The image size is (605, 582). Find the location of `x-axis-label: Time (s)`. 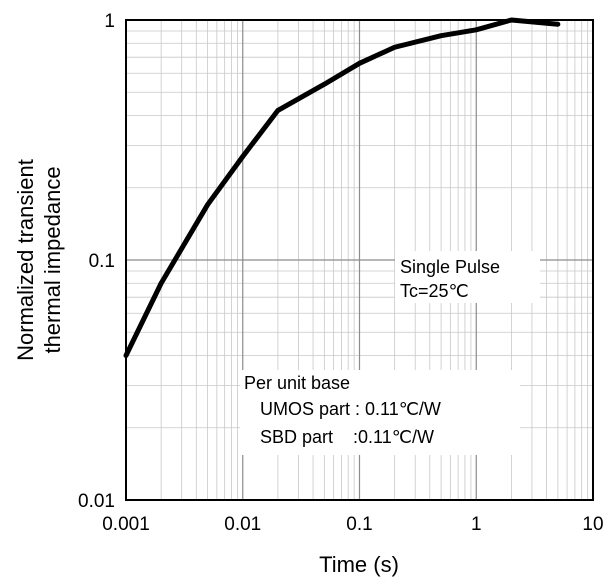

x-axis-label: Time (s) is located at coordinates (359, 564).